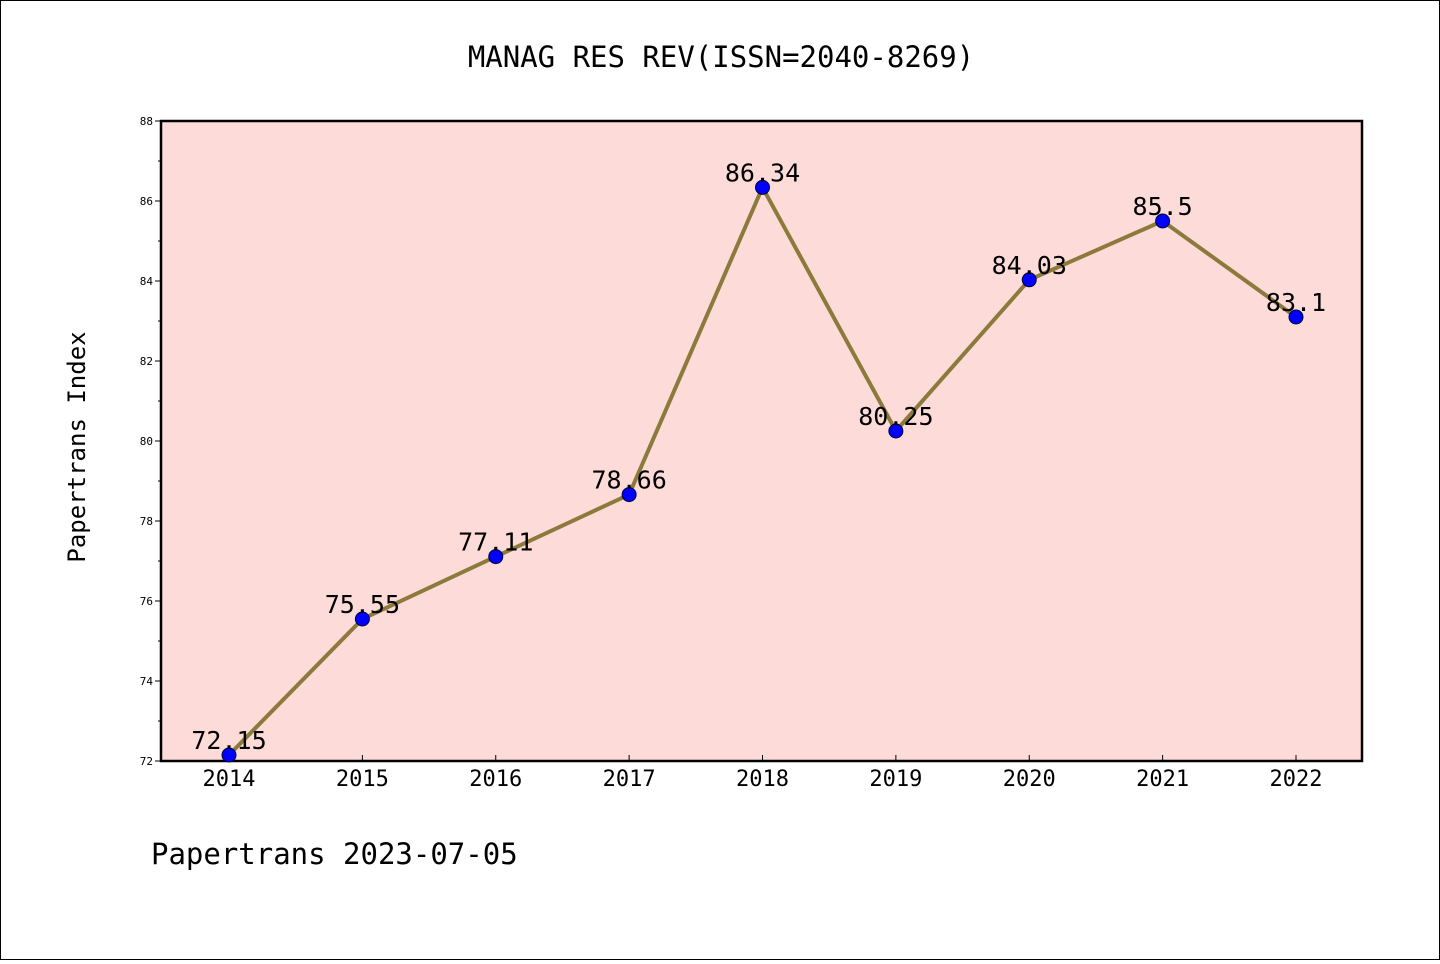 The height and width of the screenshot is (964, 1440). What do you see at coordinates (495, 779) in the screenshot?
I see `x-tick-label: 2016` at bounding box center [495, 779].